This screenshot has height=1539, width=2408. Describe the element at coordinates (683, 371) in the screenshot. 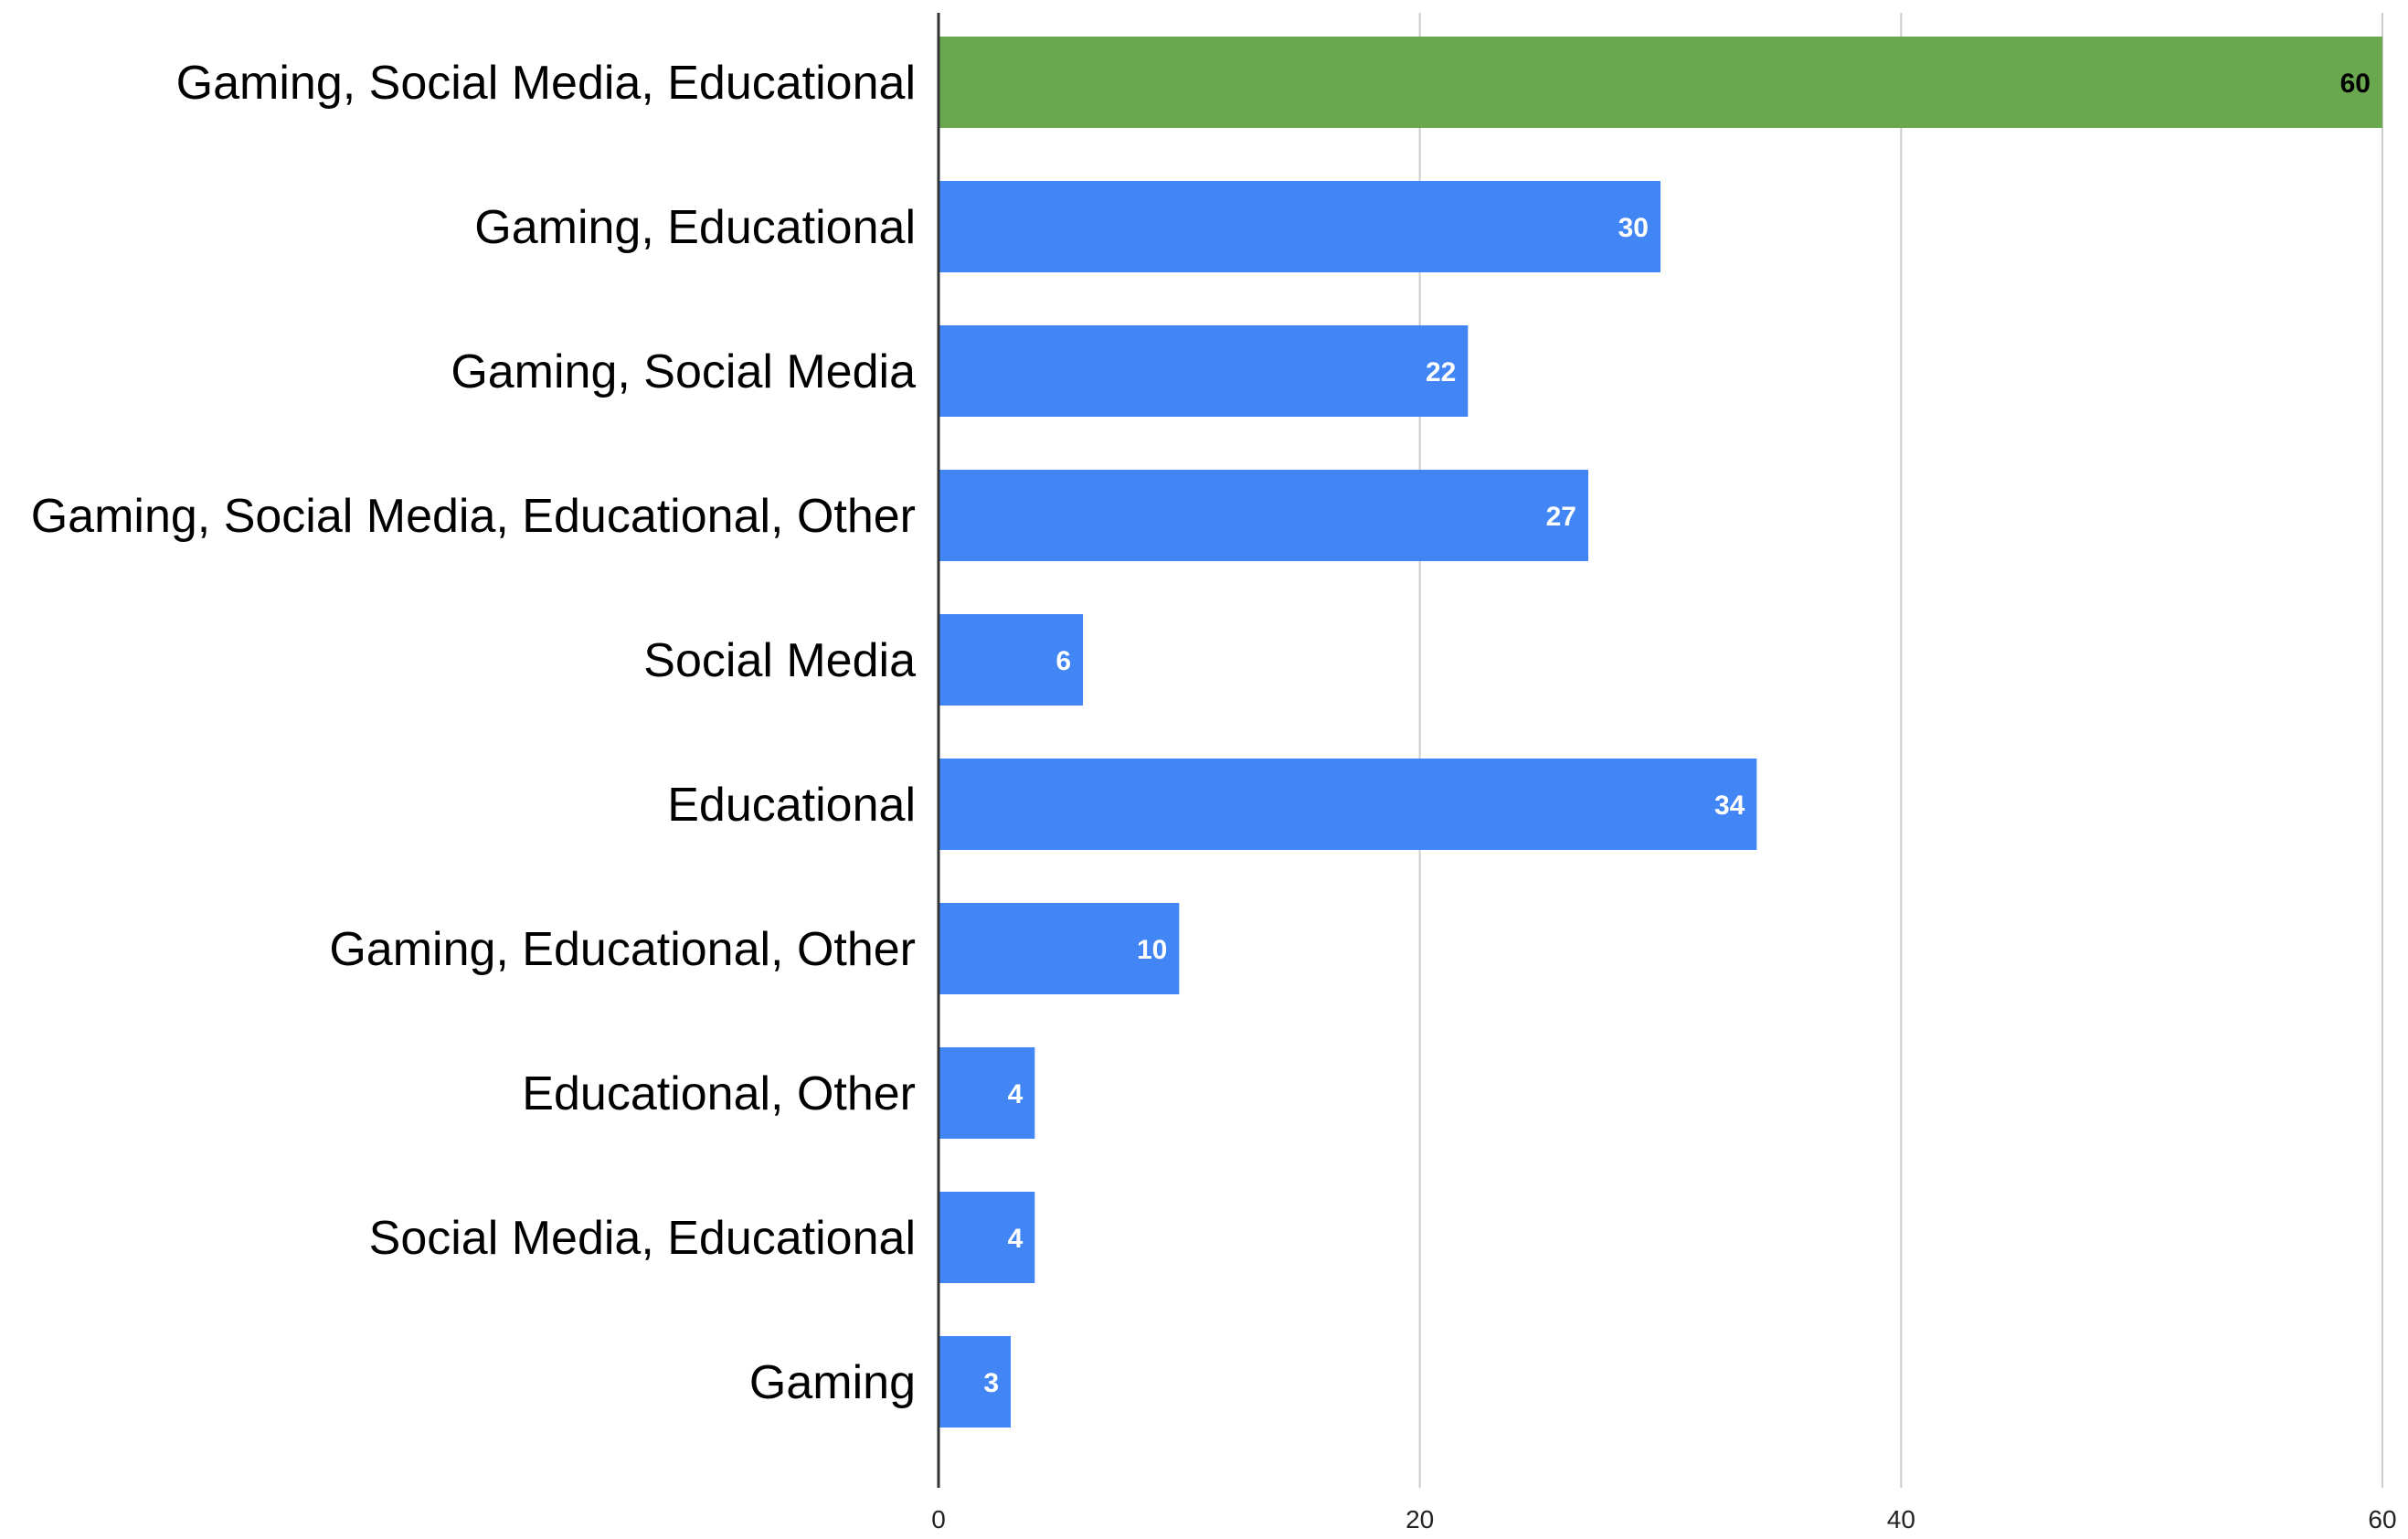

I see `category-label: Gaming, Social Media` at that location.